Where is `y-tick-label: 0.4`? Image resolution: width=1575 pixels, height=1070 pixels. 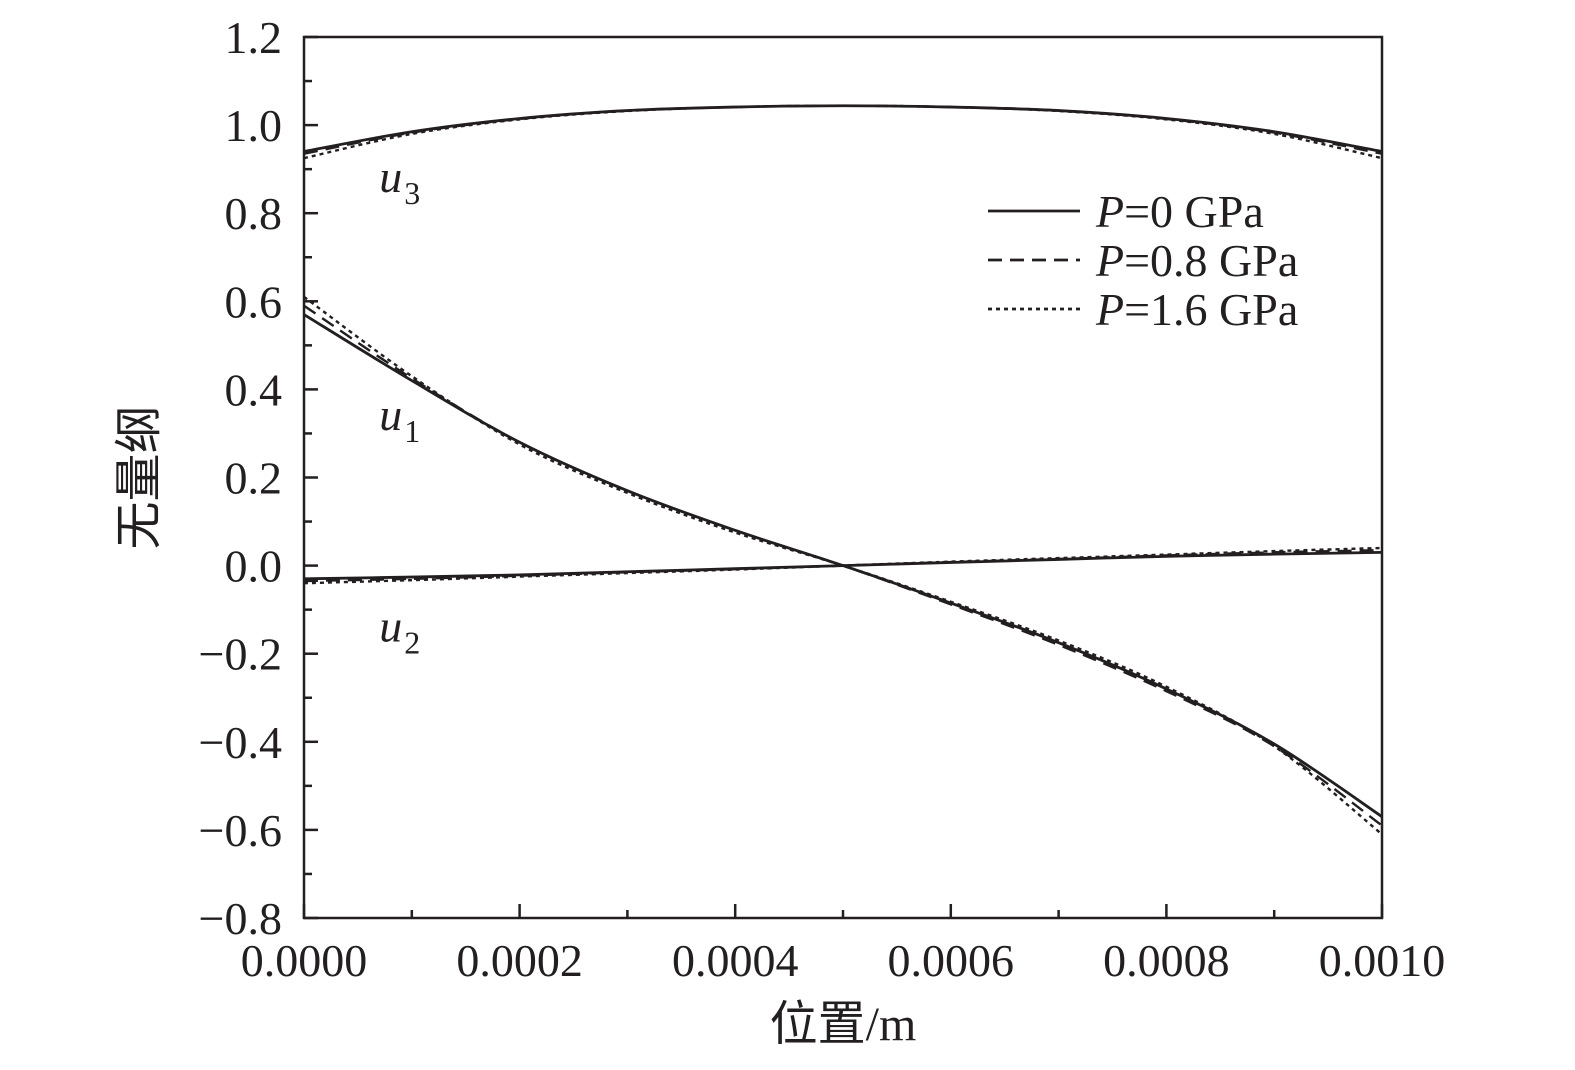 y-tick-label: 0.4 is located at coordinates (254, 389).